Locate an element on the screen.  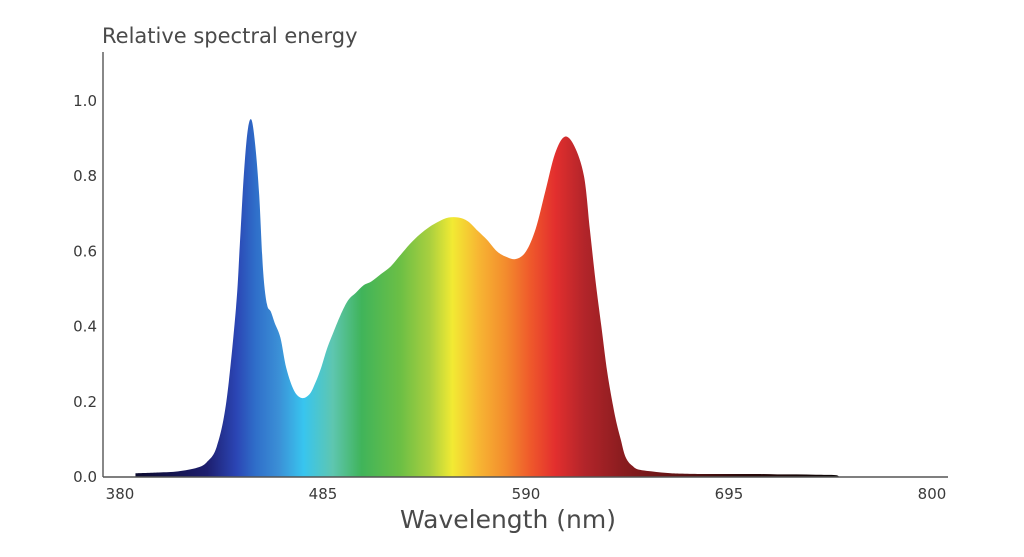
x-axis-label: Wavelength (nm) is located at coordinates (508, 519).